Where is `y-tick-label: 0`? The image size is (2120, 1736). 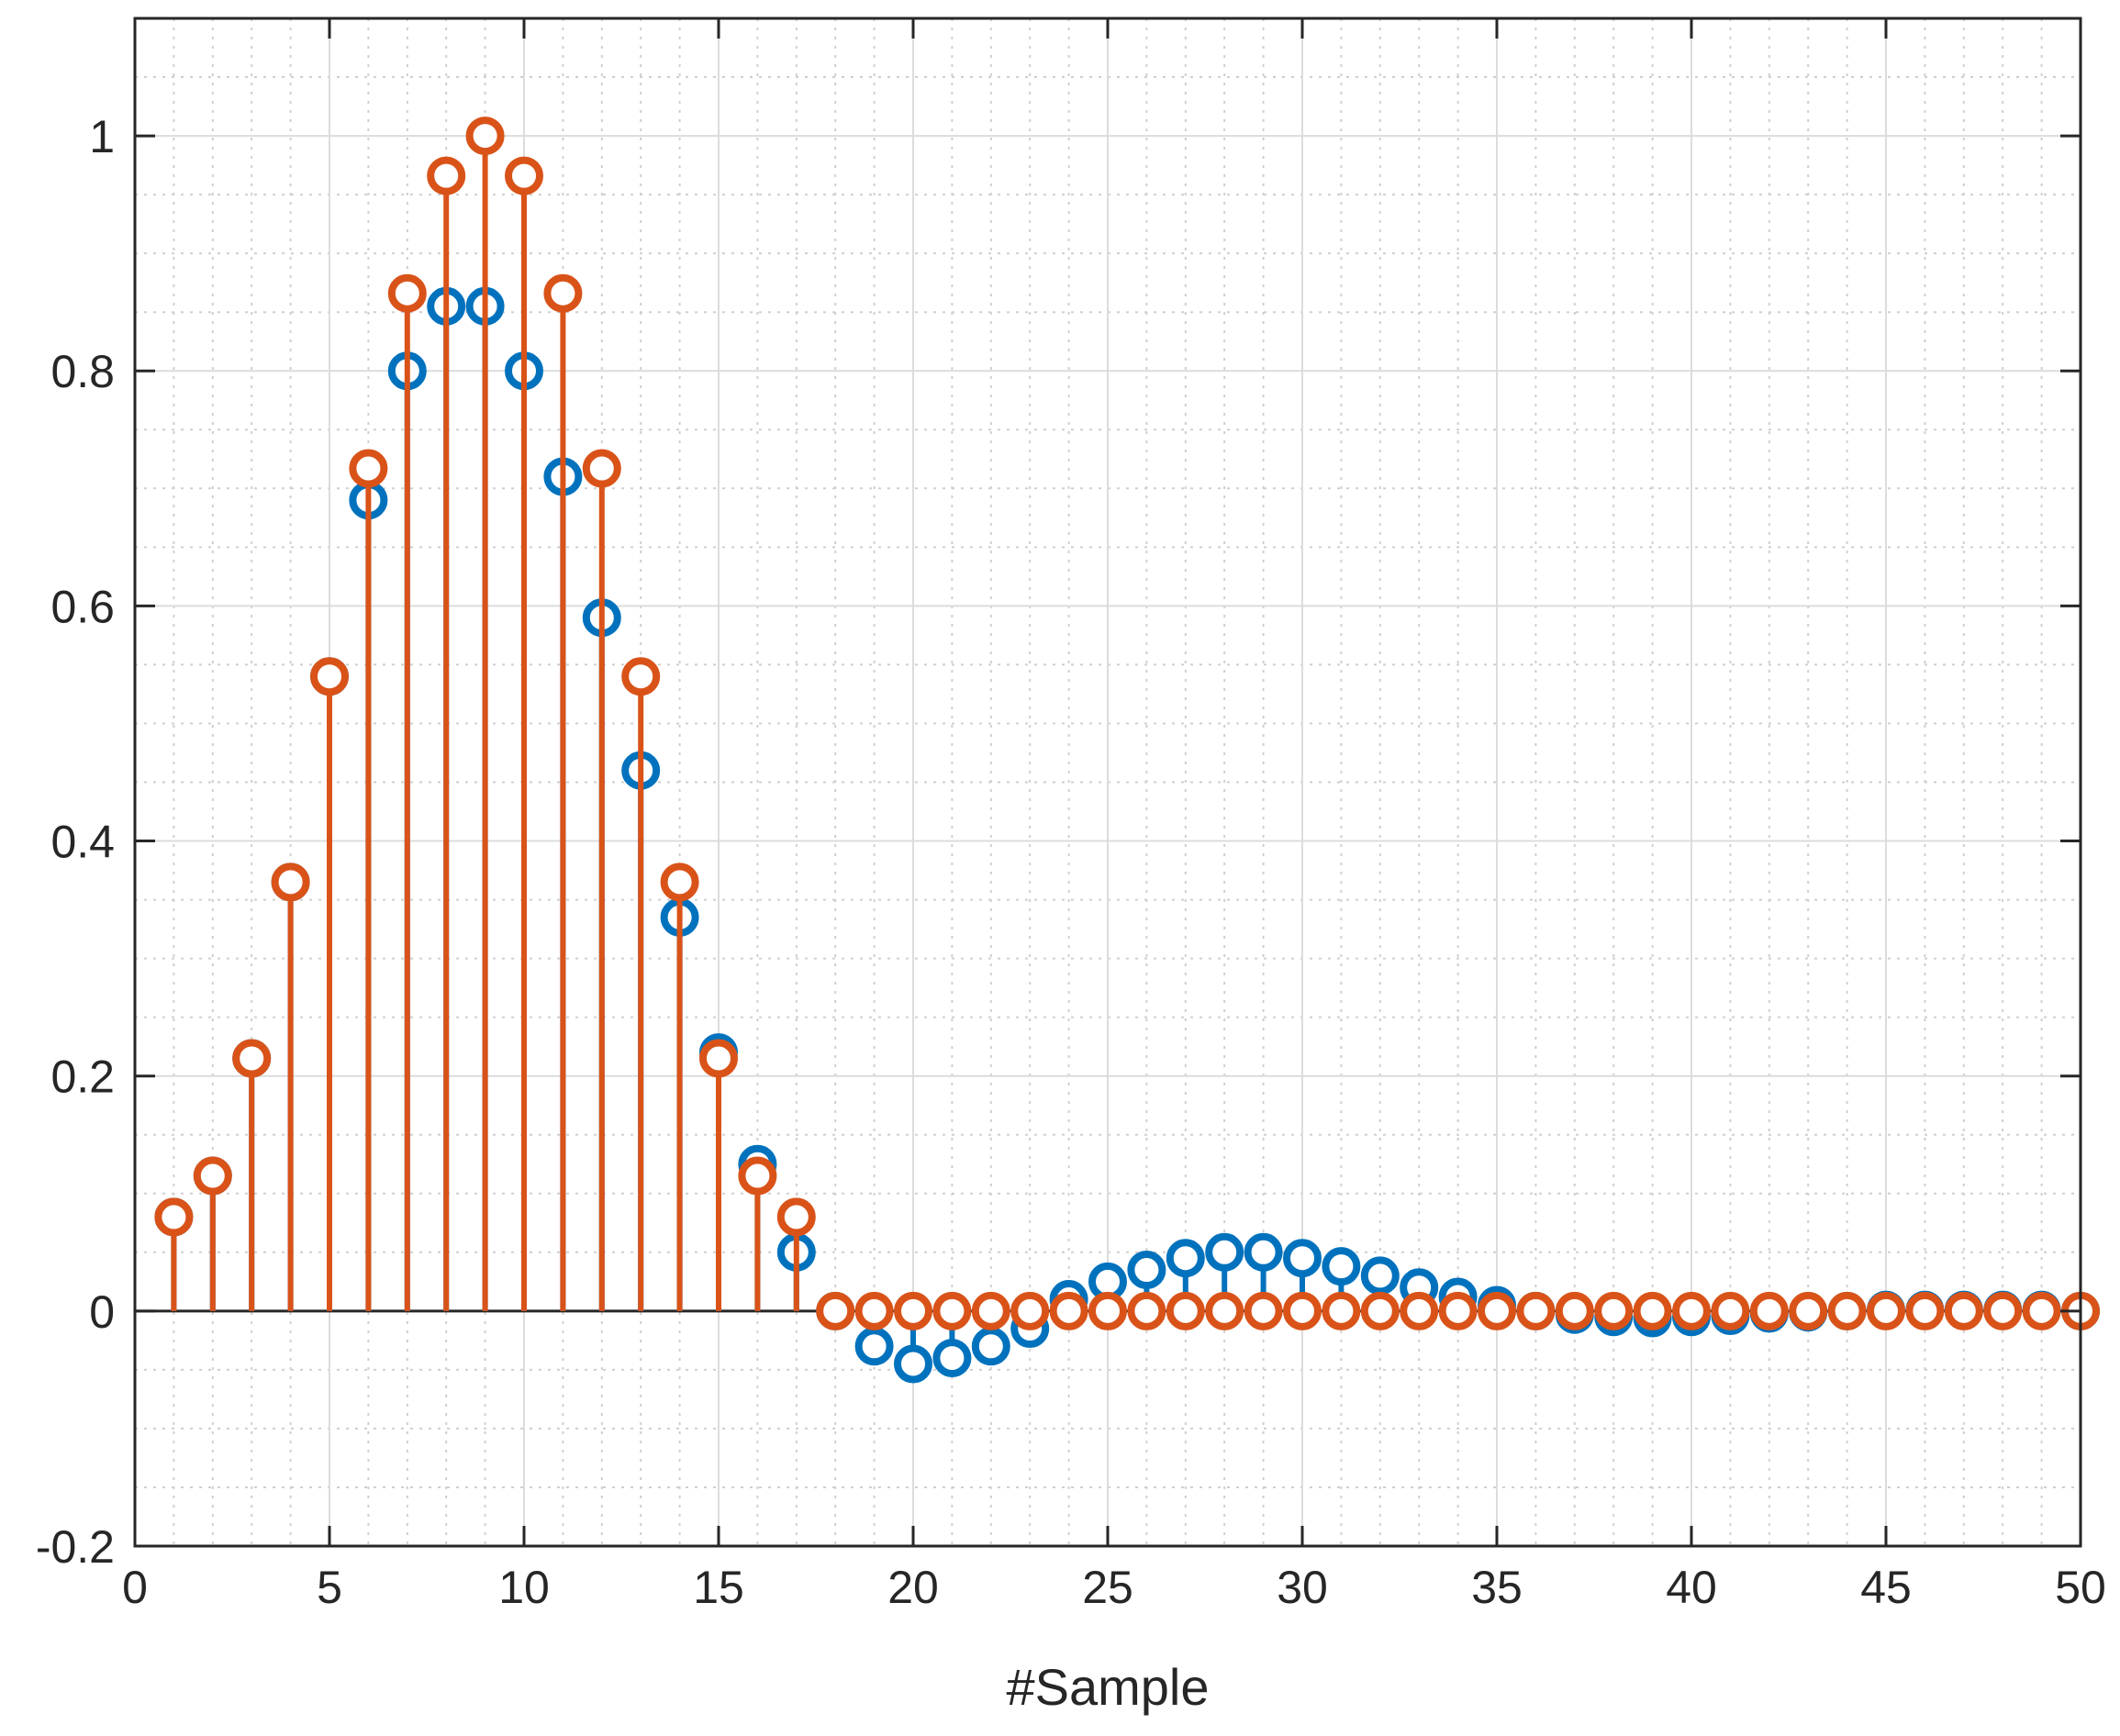 y-tick-label: 0 is located at coordinates (102, 1312).